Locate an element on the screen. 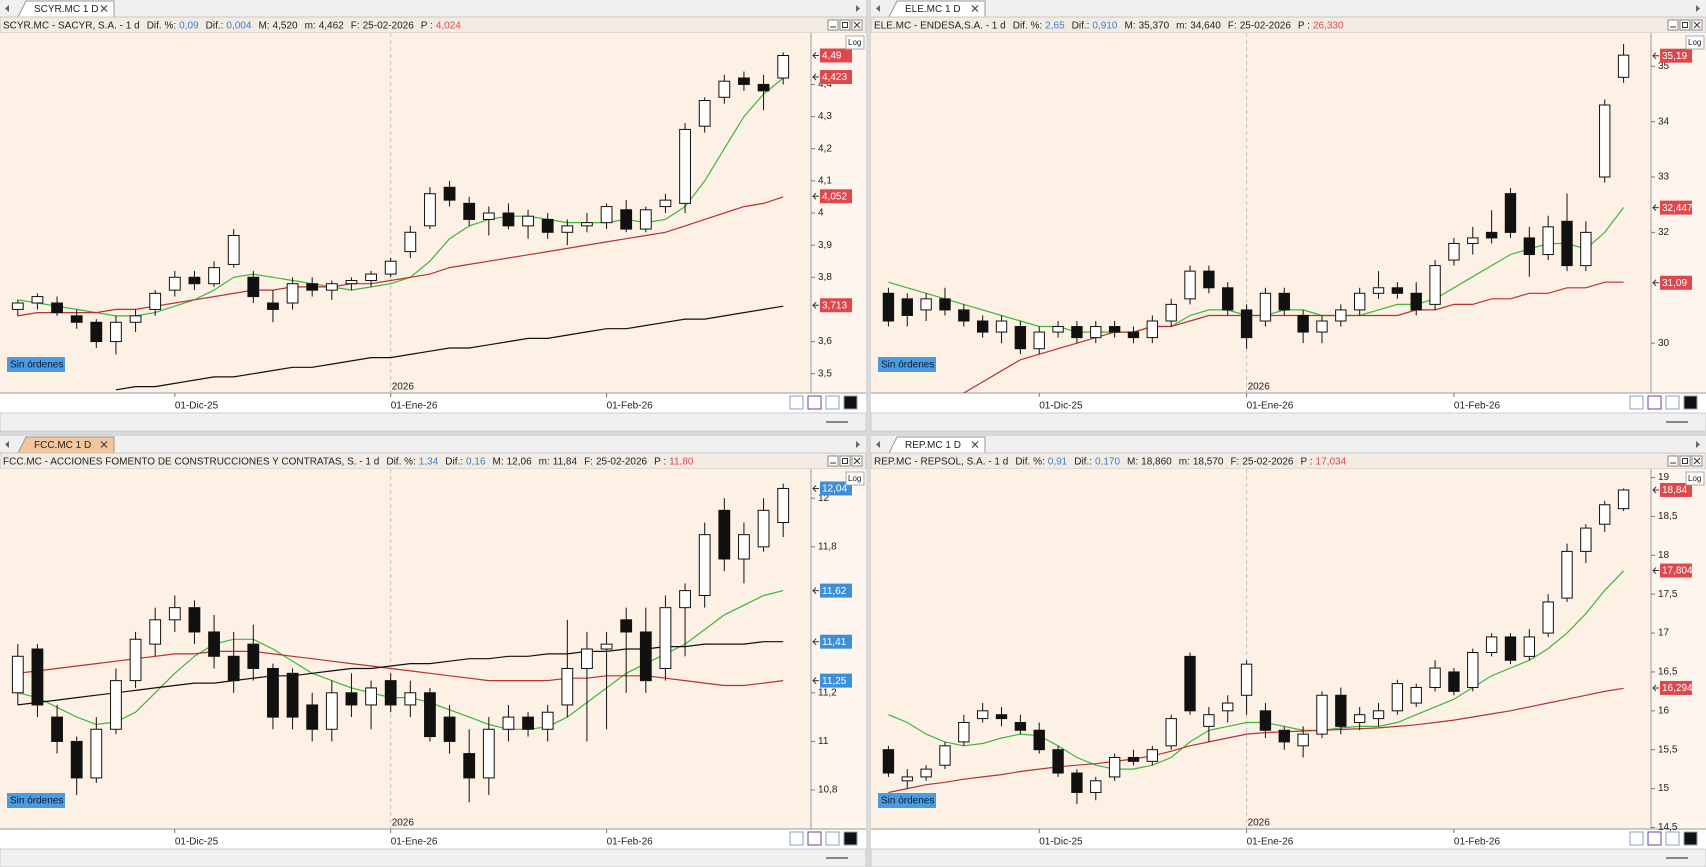  tab-label: SCYR.MC 1 D is located at coordinates (66, 9).